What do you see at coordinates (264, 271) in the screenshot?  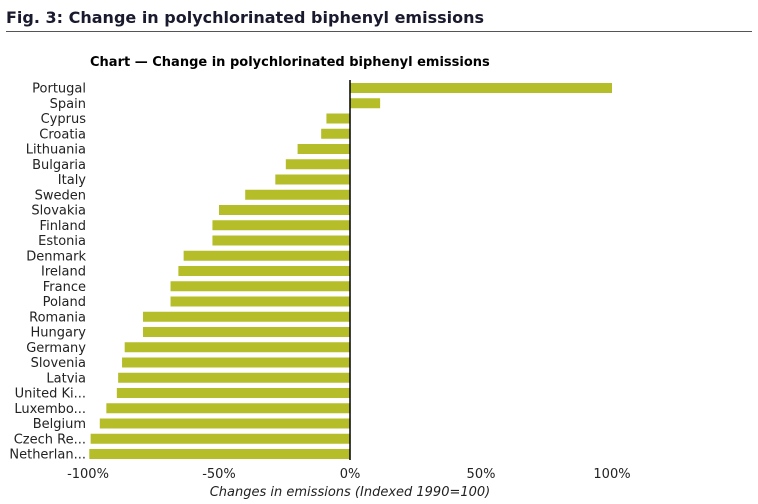 I see `bar-ireland` at bounding box center [264, 271].